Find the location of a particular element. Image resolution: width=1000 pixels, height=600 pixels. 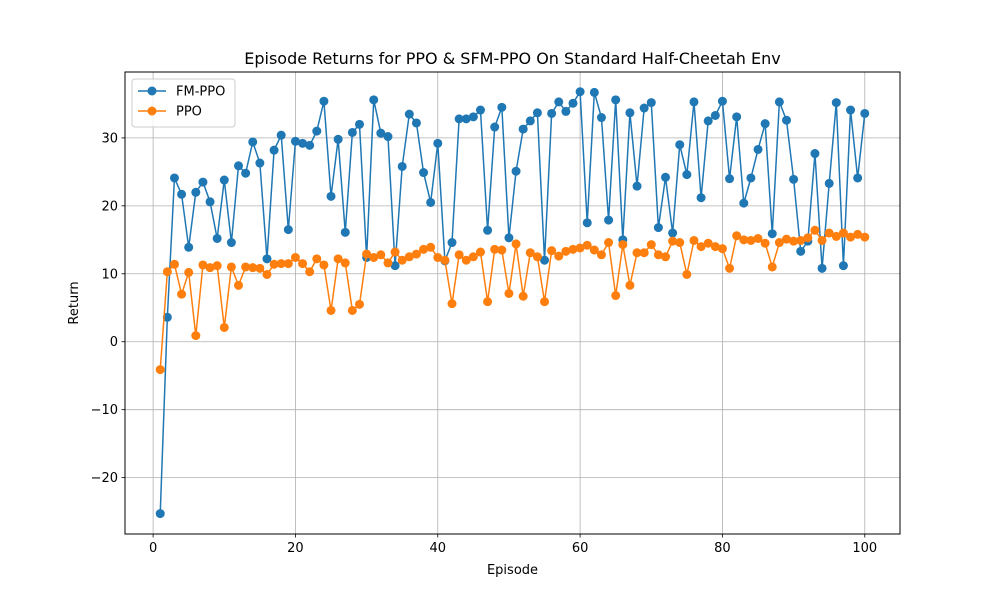

legend-label: PPO is located at coordinates (189, 112).